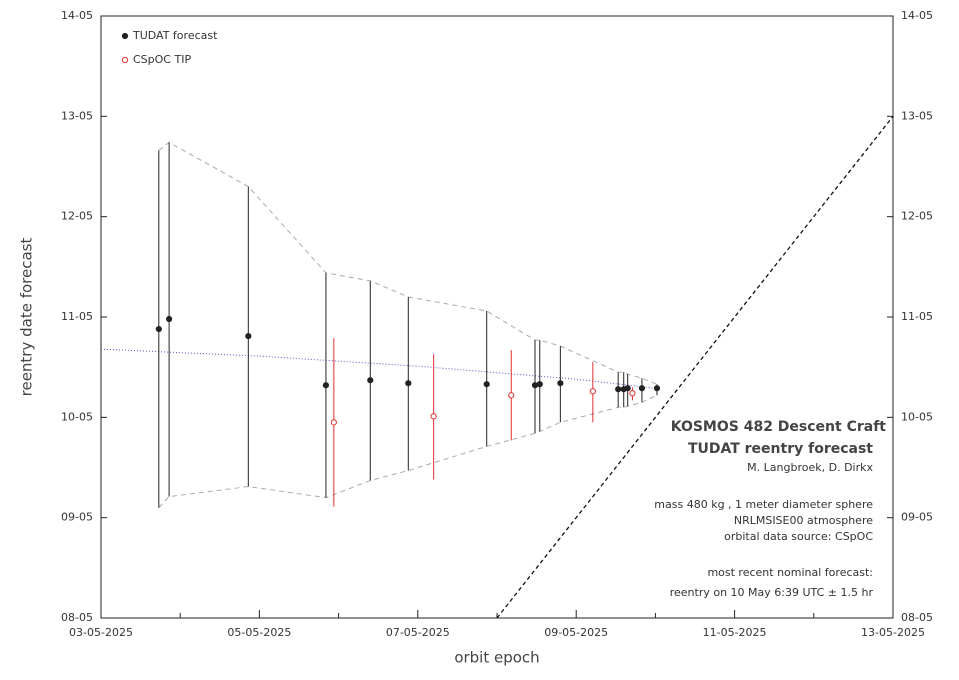 Image resolution: width=959 pixels, height=680 pixels. What do you see at coordinates (779, 427) in the screenshot?
I see `annotation-title: KOSMOS 482 Descent Craft` at bounding box center [779, 427].